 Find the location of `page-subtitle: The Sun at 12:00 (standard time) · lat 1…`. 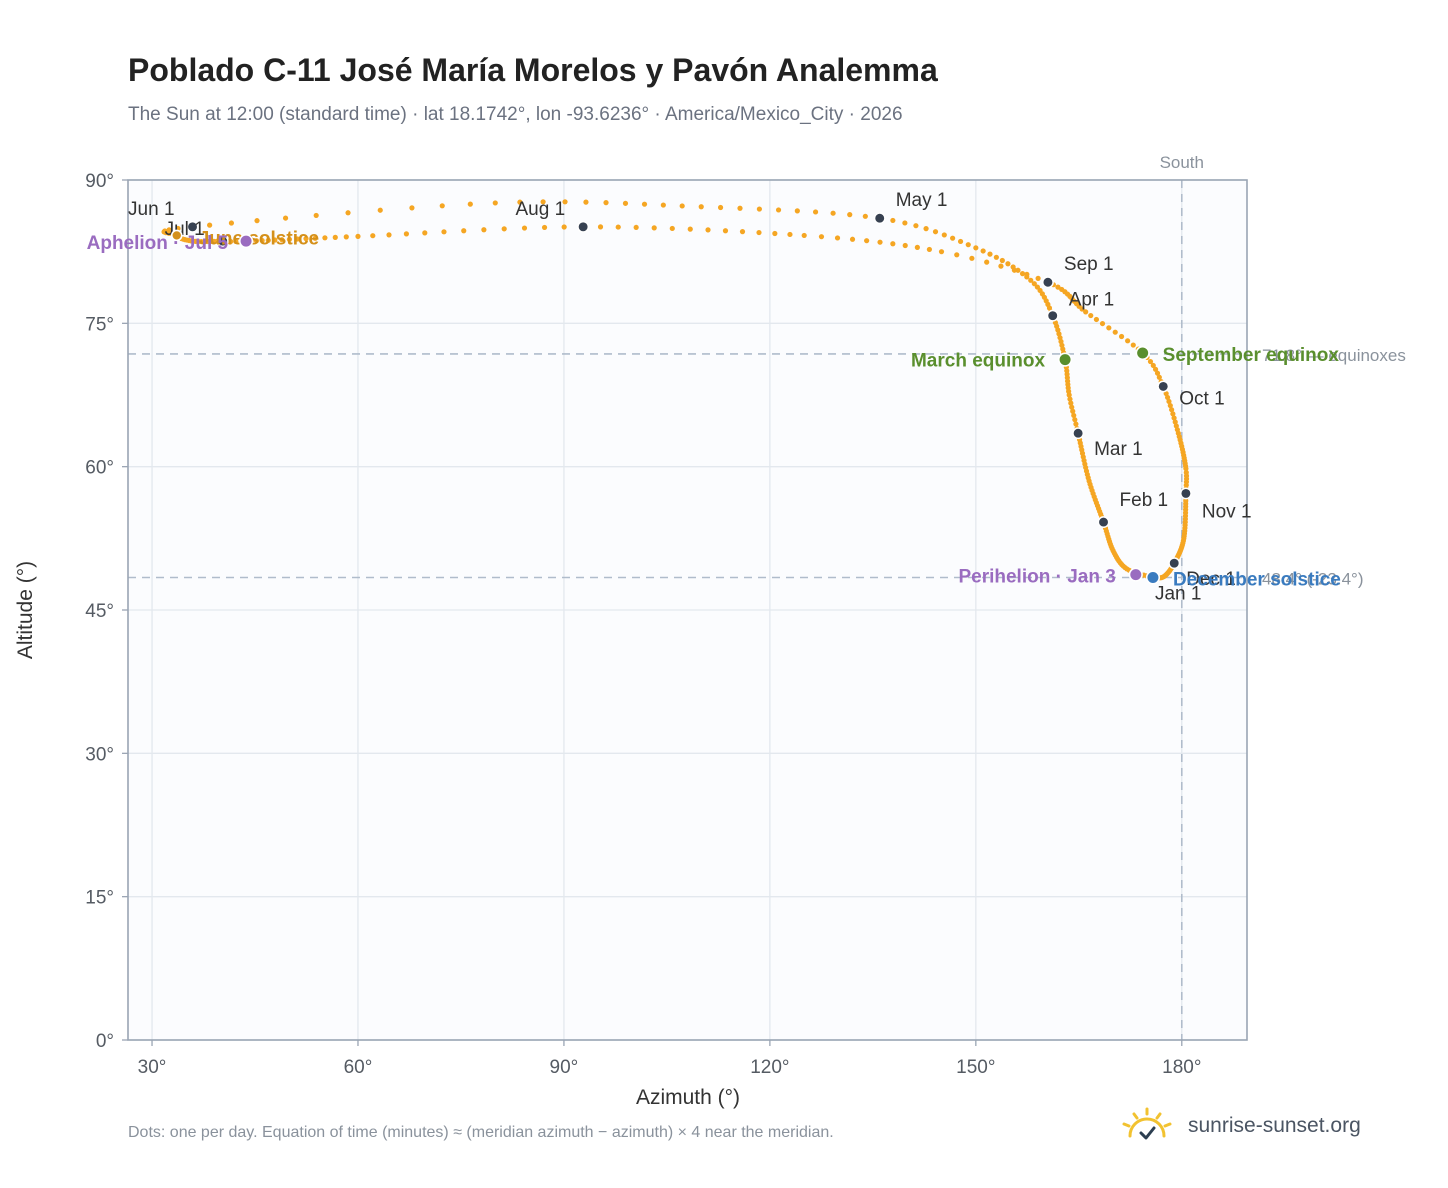

page-subtitle: The Sun at 12:00 (standard time) · lat 1… is located at coordinates (515, 114).